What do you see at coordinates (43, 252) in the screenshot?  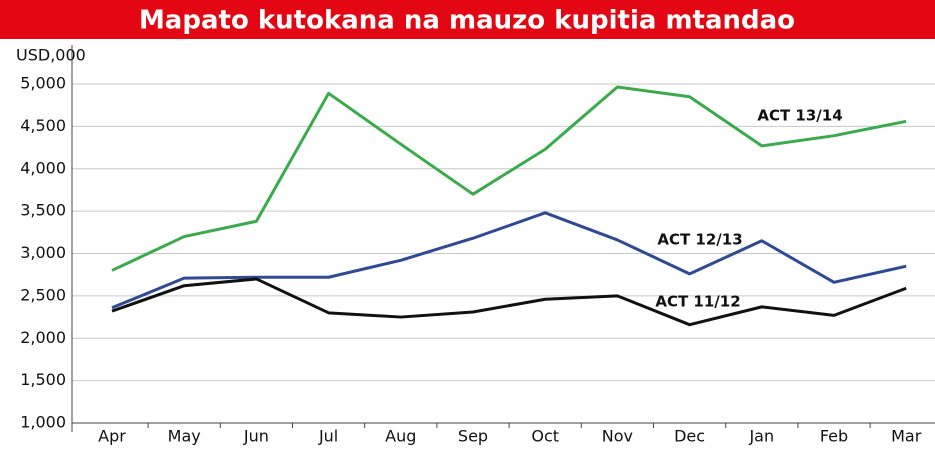 I see `y-tick-label: 3,000` at bounding box center [43, 252].